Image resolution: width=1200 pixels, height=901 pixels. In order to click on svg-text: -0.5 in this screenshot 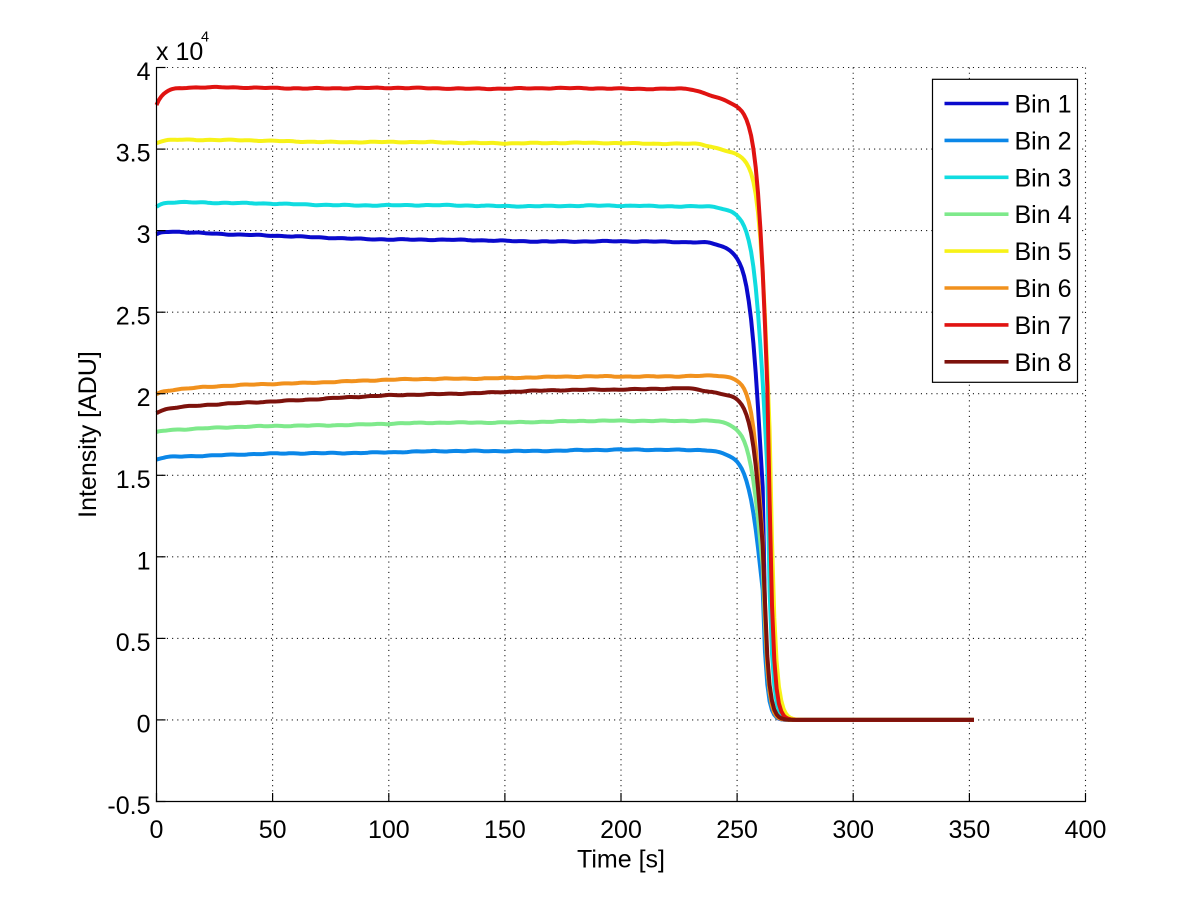, I will do `click(128, 806)`.